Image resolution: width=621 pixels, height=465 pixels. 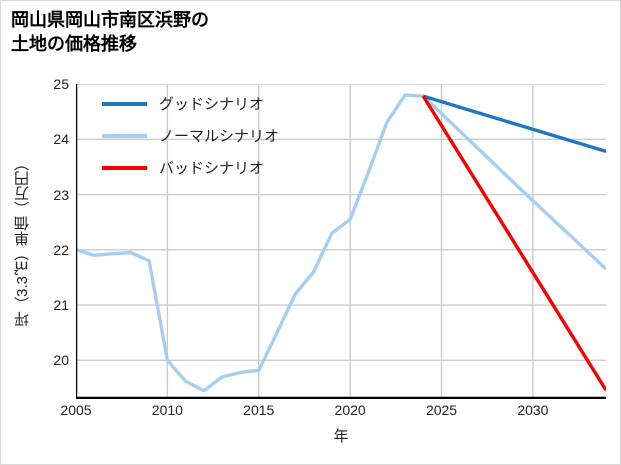 I want to click on legend-item: バッドシナリオ, so click(x=190, y=167).